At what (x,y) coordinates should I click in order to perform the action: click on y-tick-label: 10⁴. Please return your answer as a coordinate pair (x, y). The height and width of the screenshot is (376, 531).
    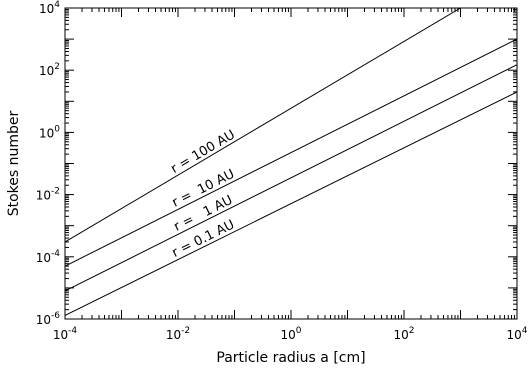
    Looking at the image, I should click on (49, 8).